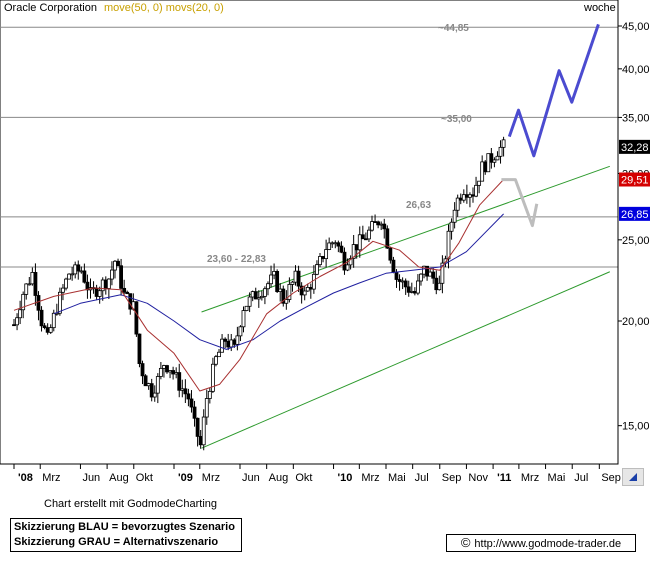 Image resolution: width=650 pixels, height=571 pixels. Describe the element at coordinates (25, 478) in the screenshot. I see `x-tick-label: '08` at that location.